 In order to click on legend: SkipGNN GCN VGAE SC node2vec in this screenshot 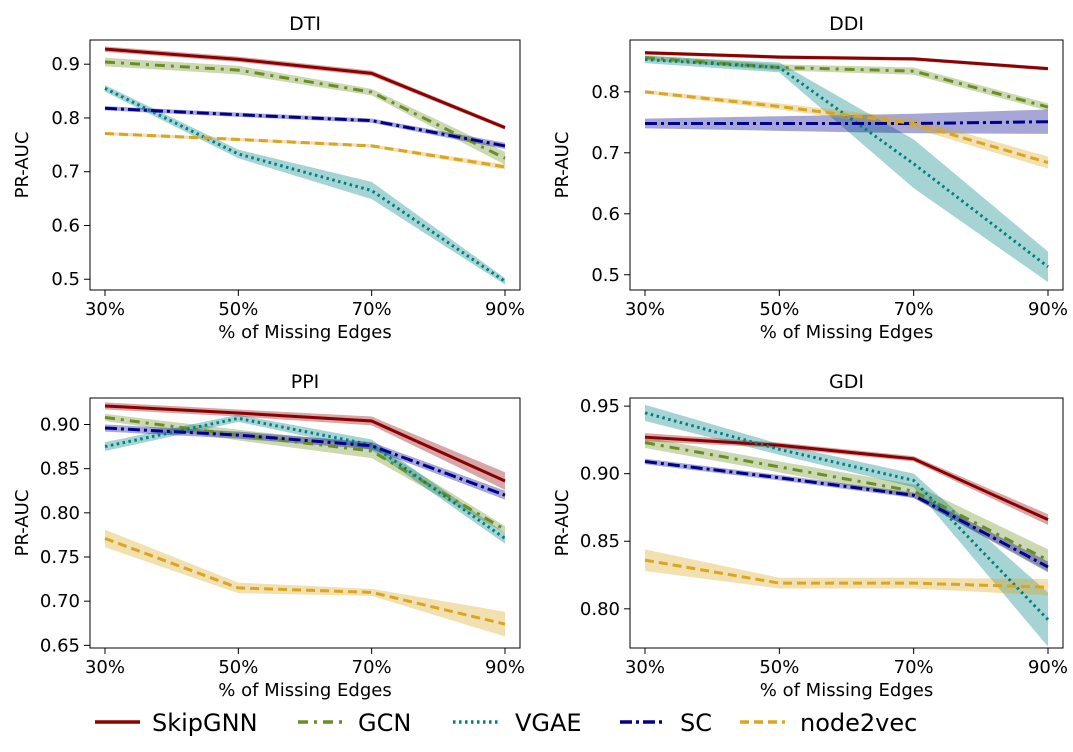, I will do `click(506, 723)`.